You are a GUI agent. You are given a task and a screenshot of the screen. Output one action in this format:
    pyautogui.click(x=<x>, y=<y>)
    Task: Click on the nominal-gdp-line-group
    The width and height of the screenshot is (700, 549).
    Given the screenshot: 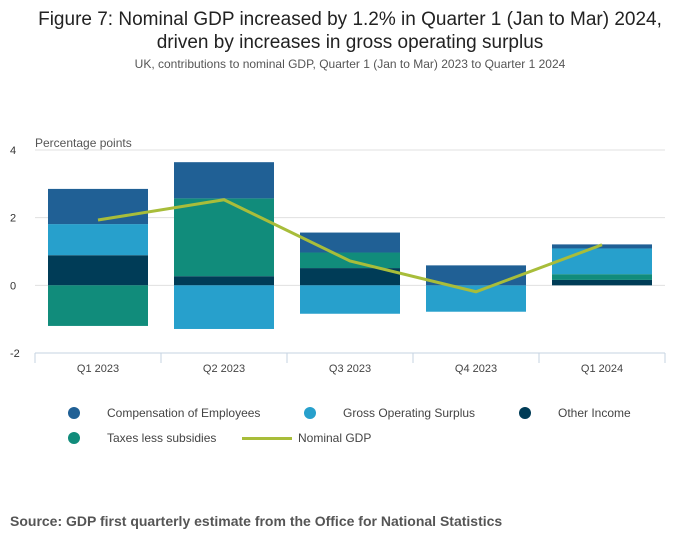 What is the action you would take?
    pyautogui.click(x=350, y=246)
    